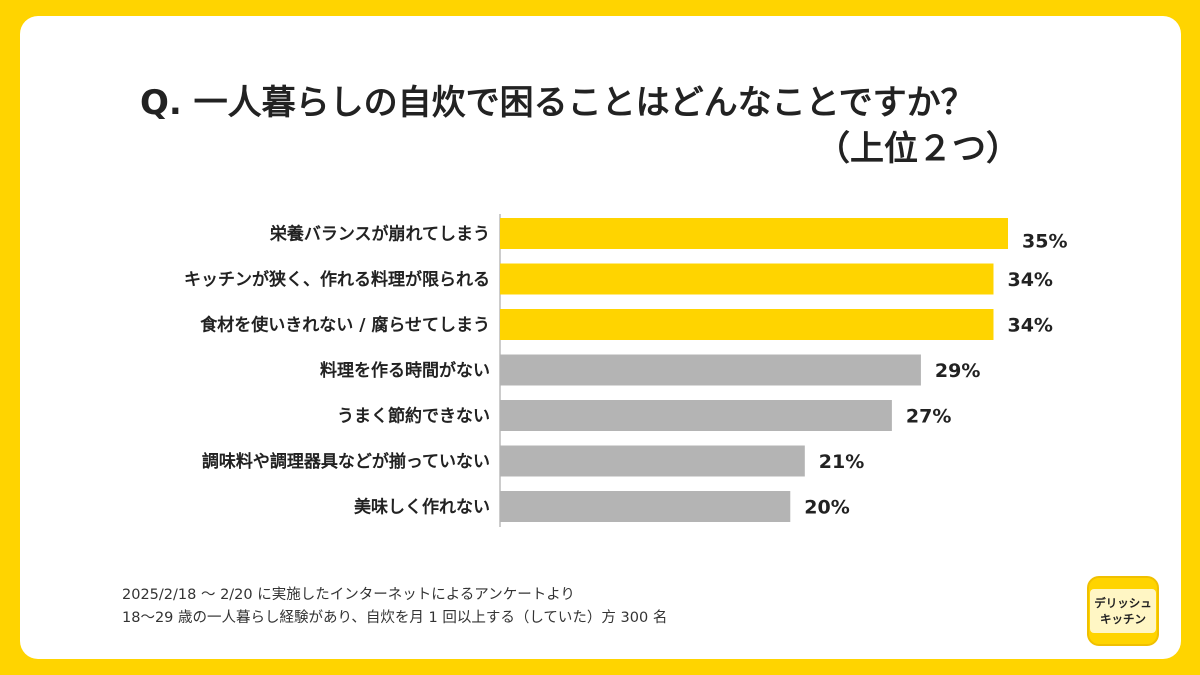 The height and width of the screenshot is (675, 1200). Describe the element at coordinates (413, 416) in the screenshot. I see `category-label: うまく節約できない` at that location.